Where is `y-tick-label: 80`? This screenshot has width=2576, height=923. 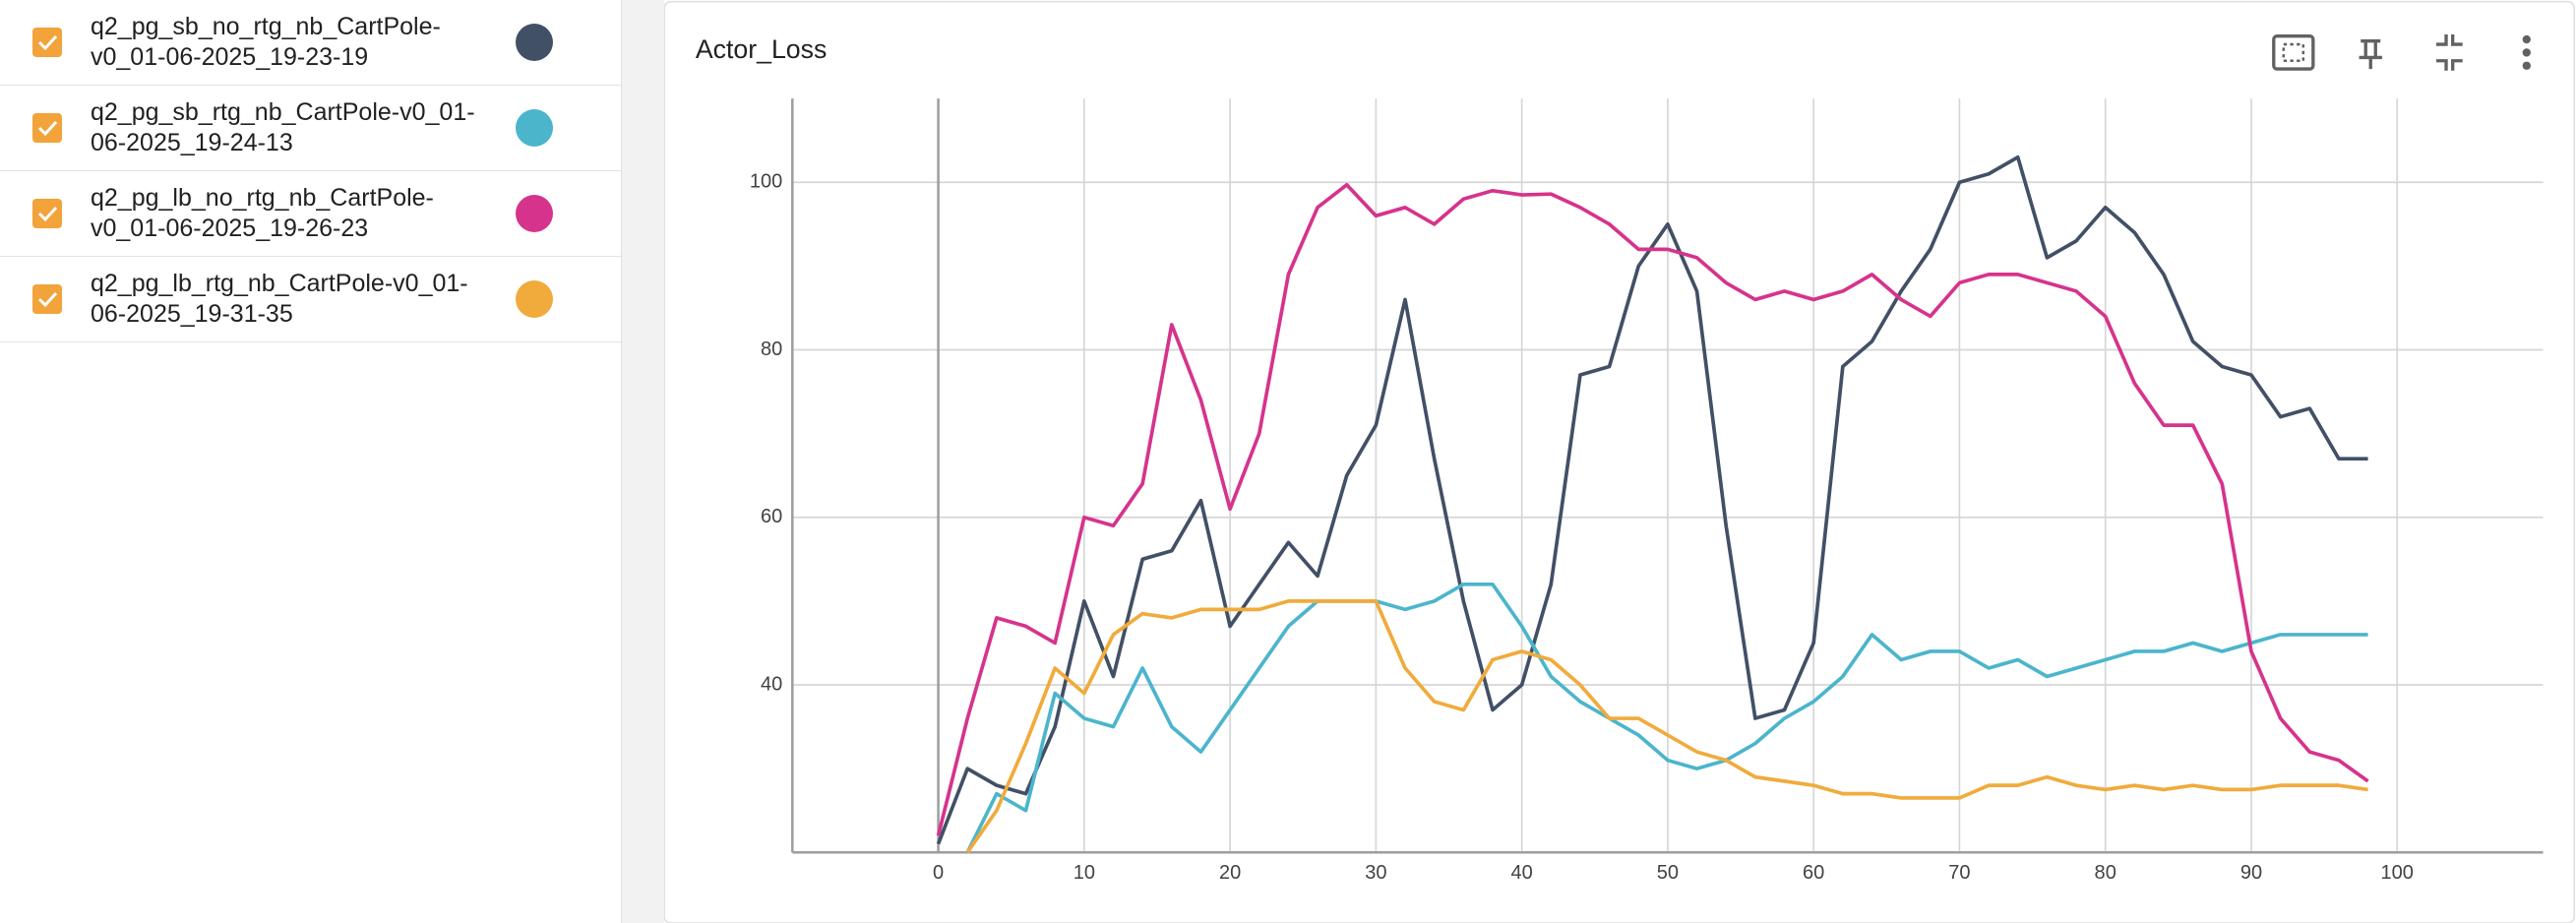
y-tick-label: 80 is located at coordinates (771, 349).